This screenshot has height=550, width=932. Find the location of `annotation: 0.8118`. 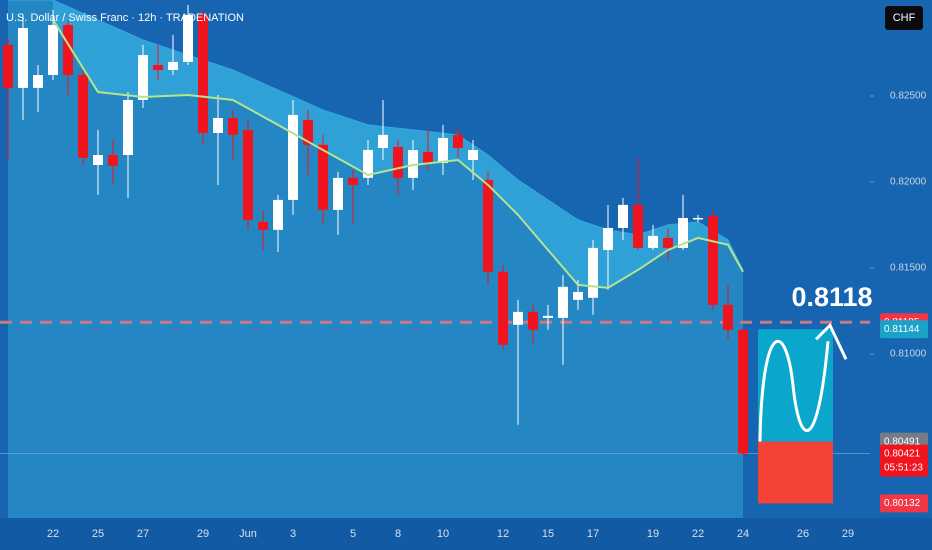

annotation: 0.8118 is located at coordinates (831, 297).